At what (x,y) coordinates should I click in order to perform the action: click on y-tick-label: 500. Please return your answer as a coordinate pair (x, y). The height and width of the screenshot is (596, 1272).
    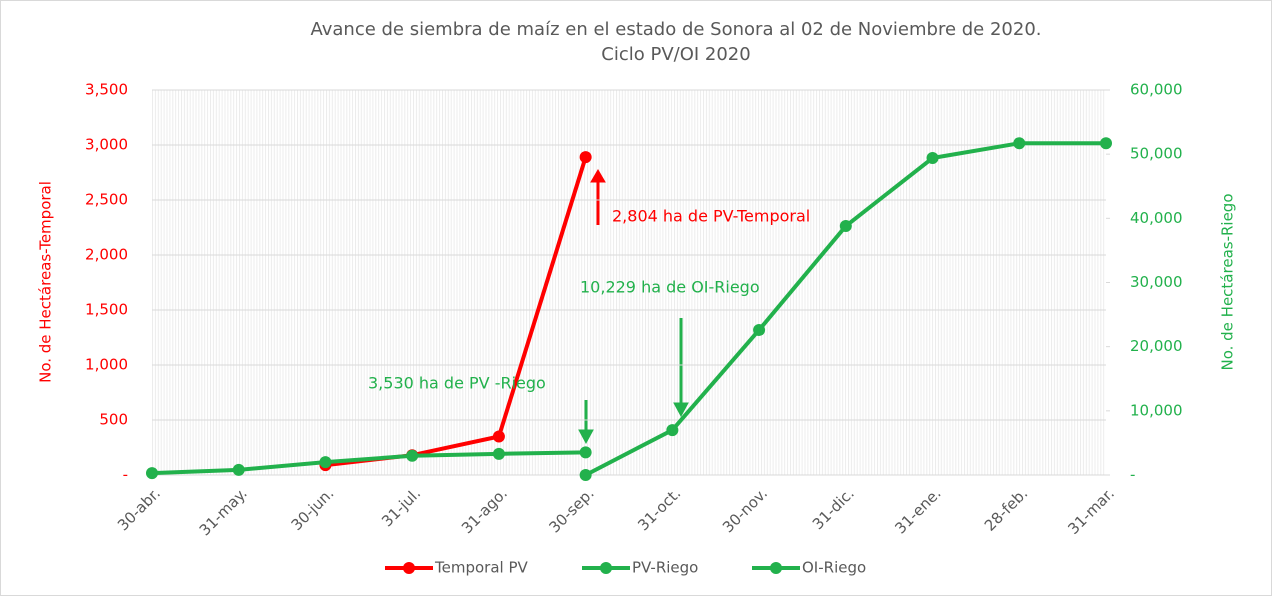
    Looking at the image, I should click on (113, 420).